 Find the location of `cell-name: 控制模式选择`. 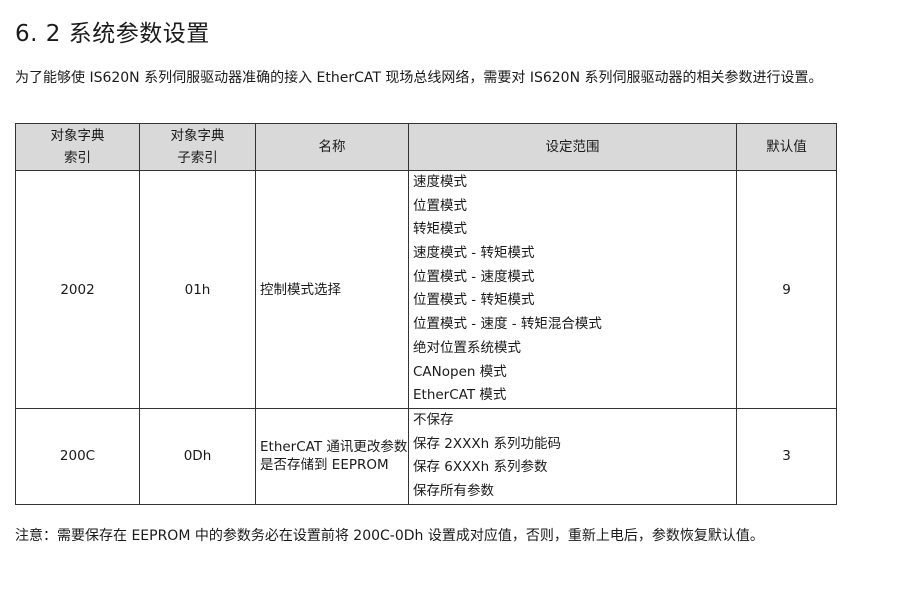

cell-name: 控制模式选择 is located at coordinates (332, 289).